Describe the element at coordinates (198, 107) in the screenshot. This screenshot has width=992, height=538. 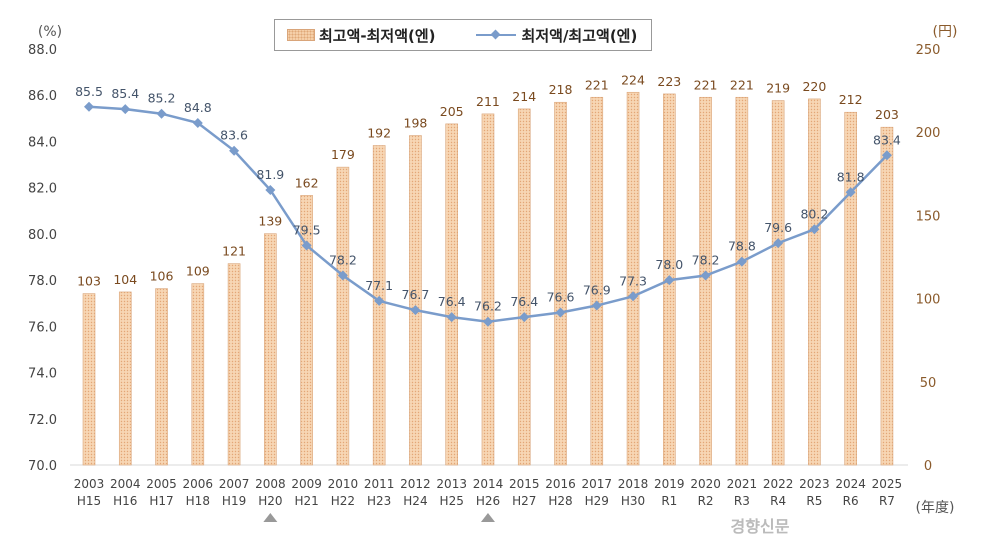
I see `line-data-label: 84.8` at that location.